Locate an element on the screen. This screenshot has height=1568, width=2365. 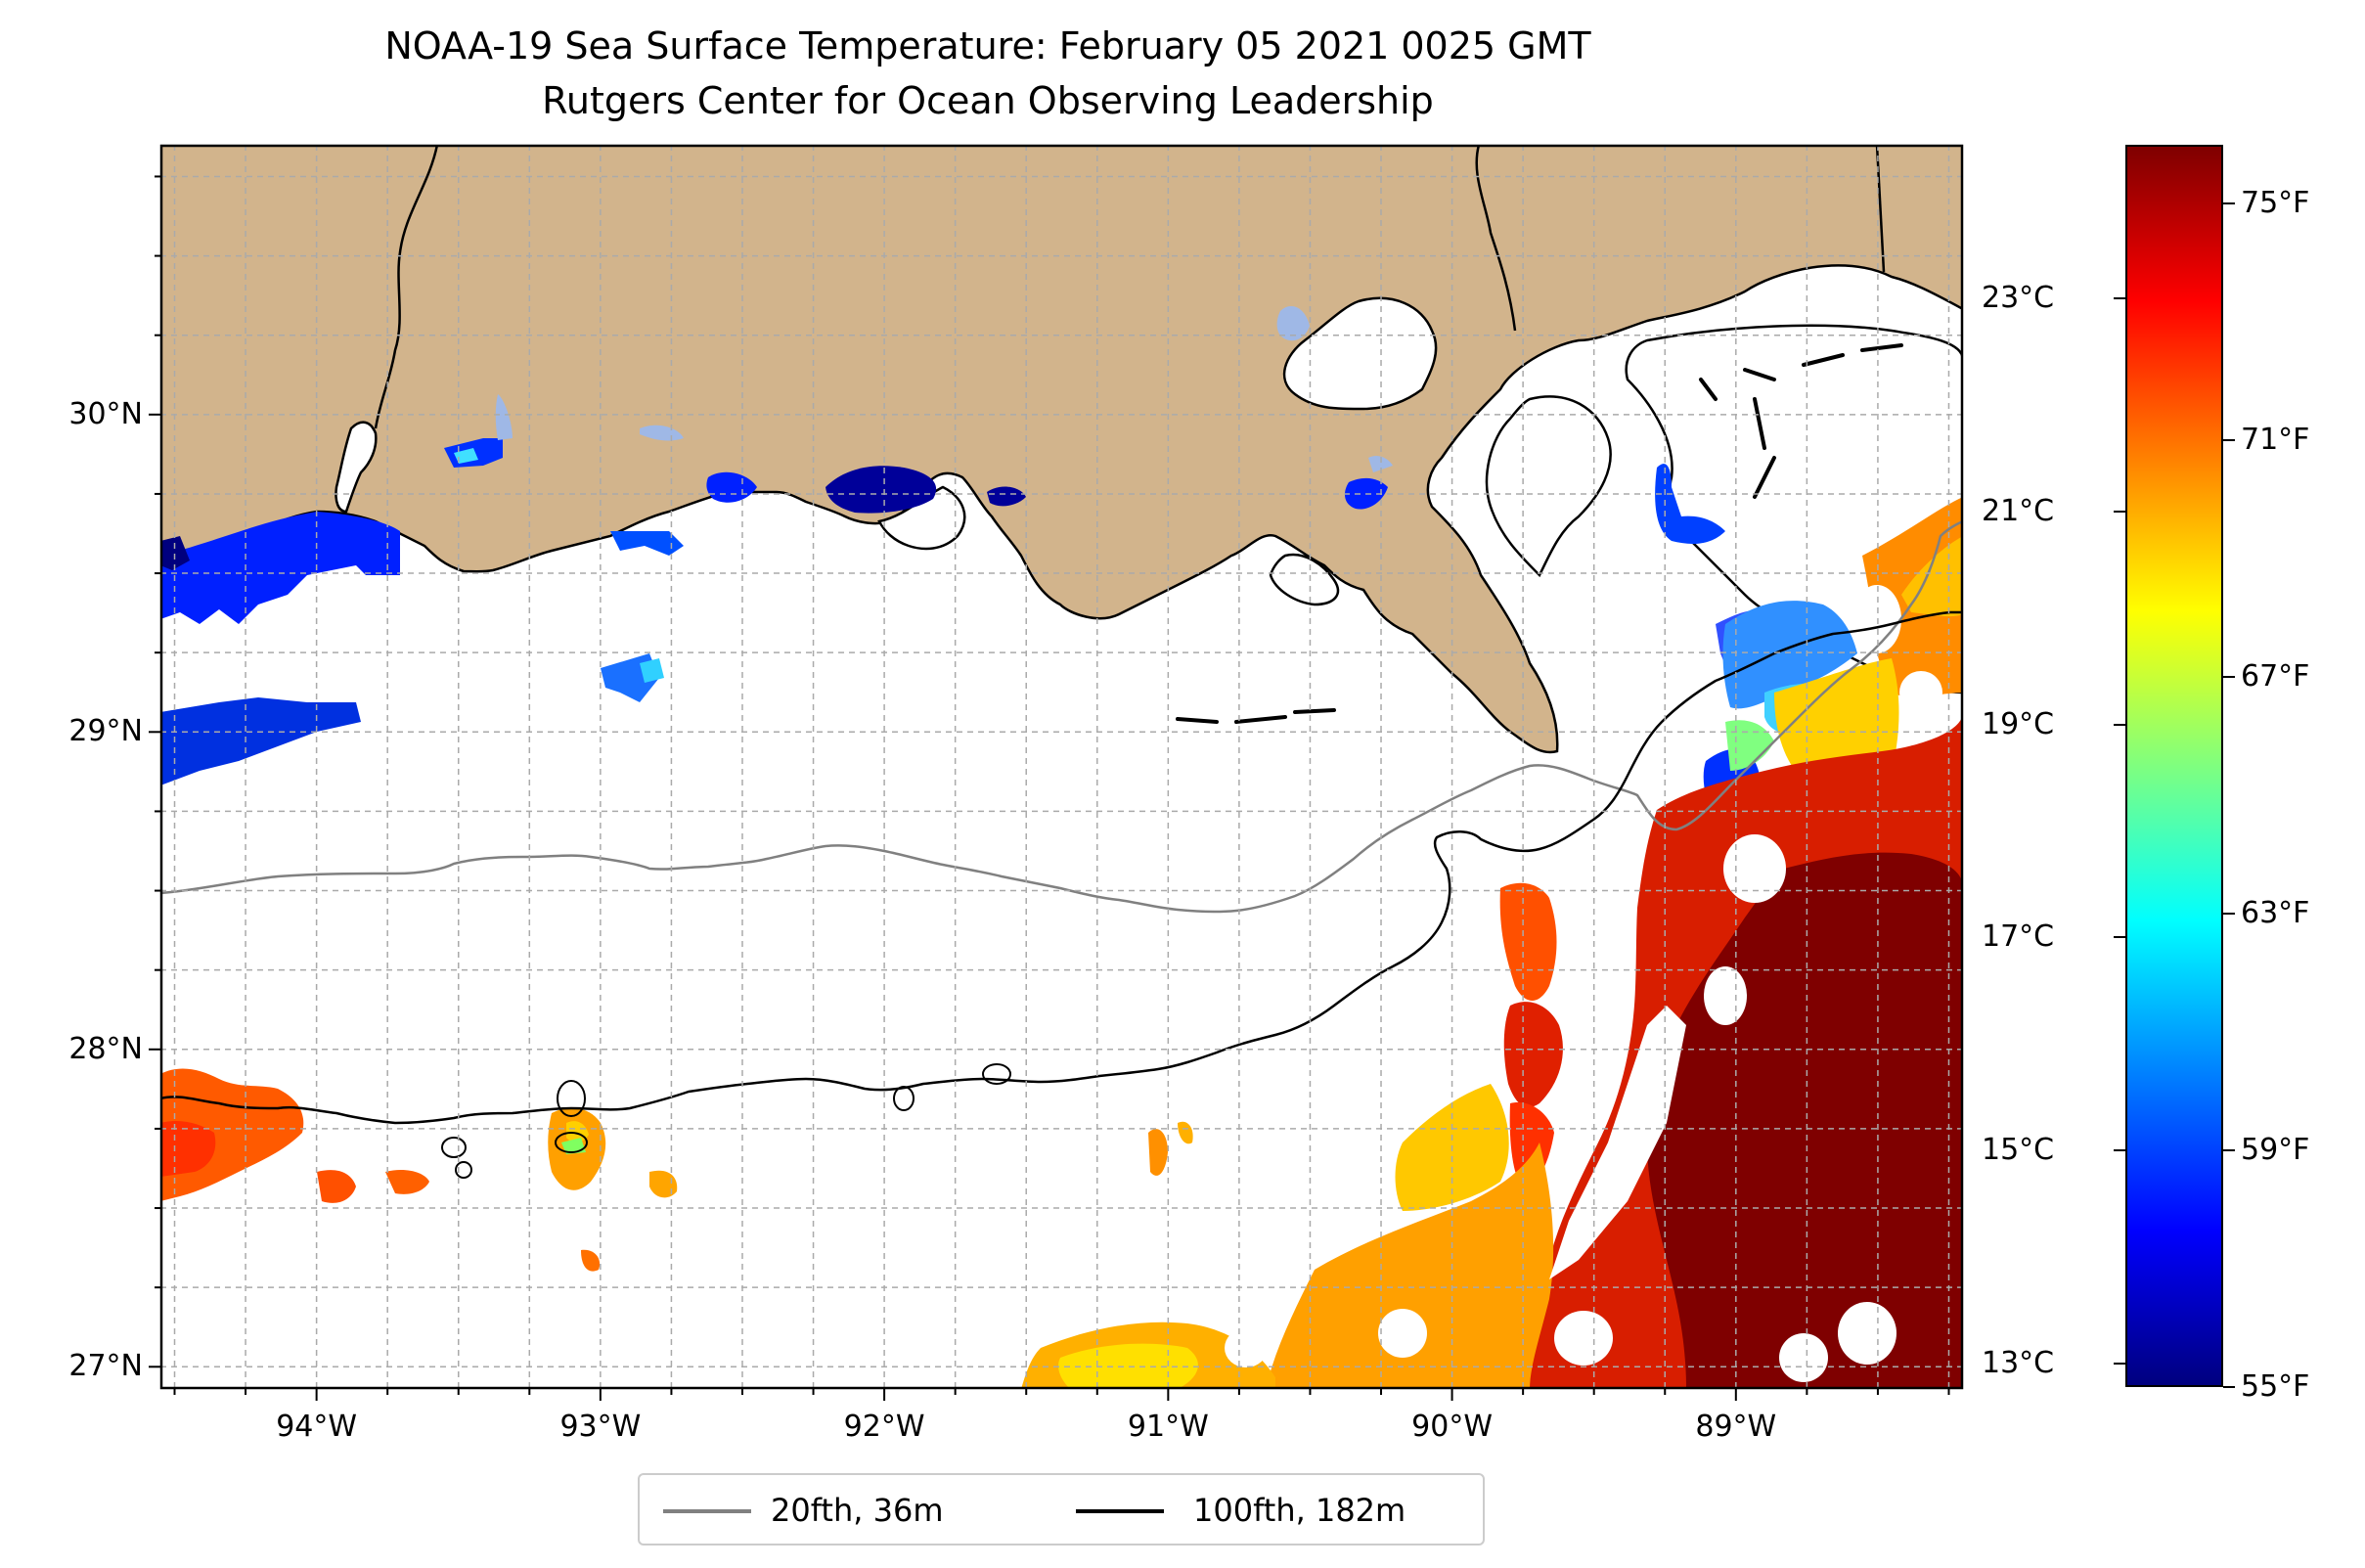
lat-label: 27°N is located at coordinates (105, 1366).